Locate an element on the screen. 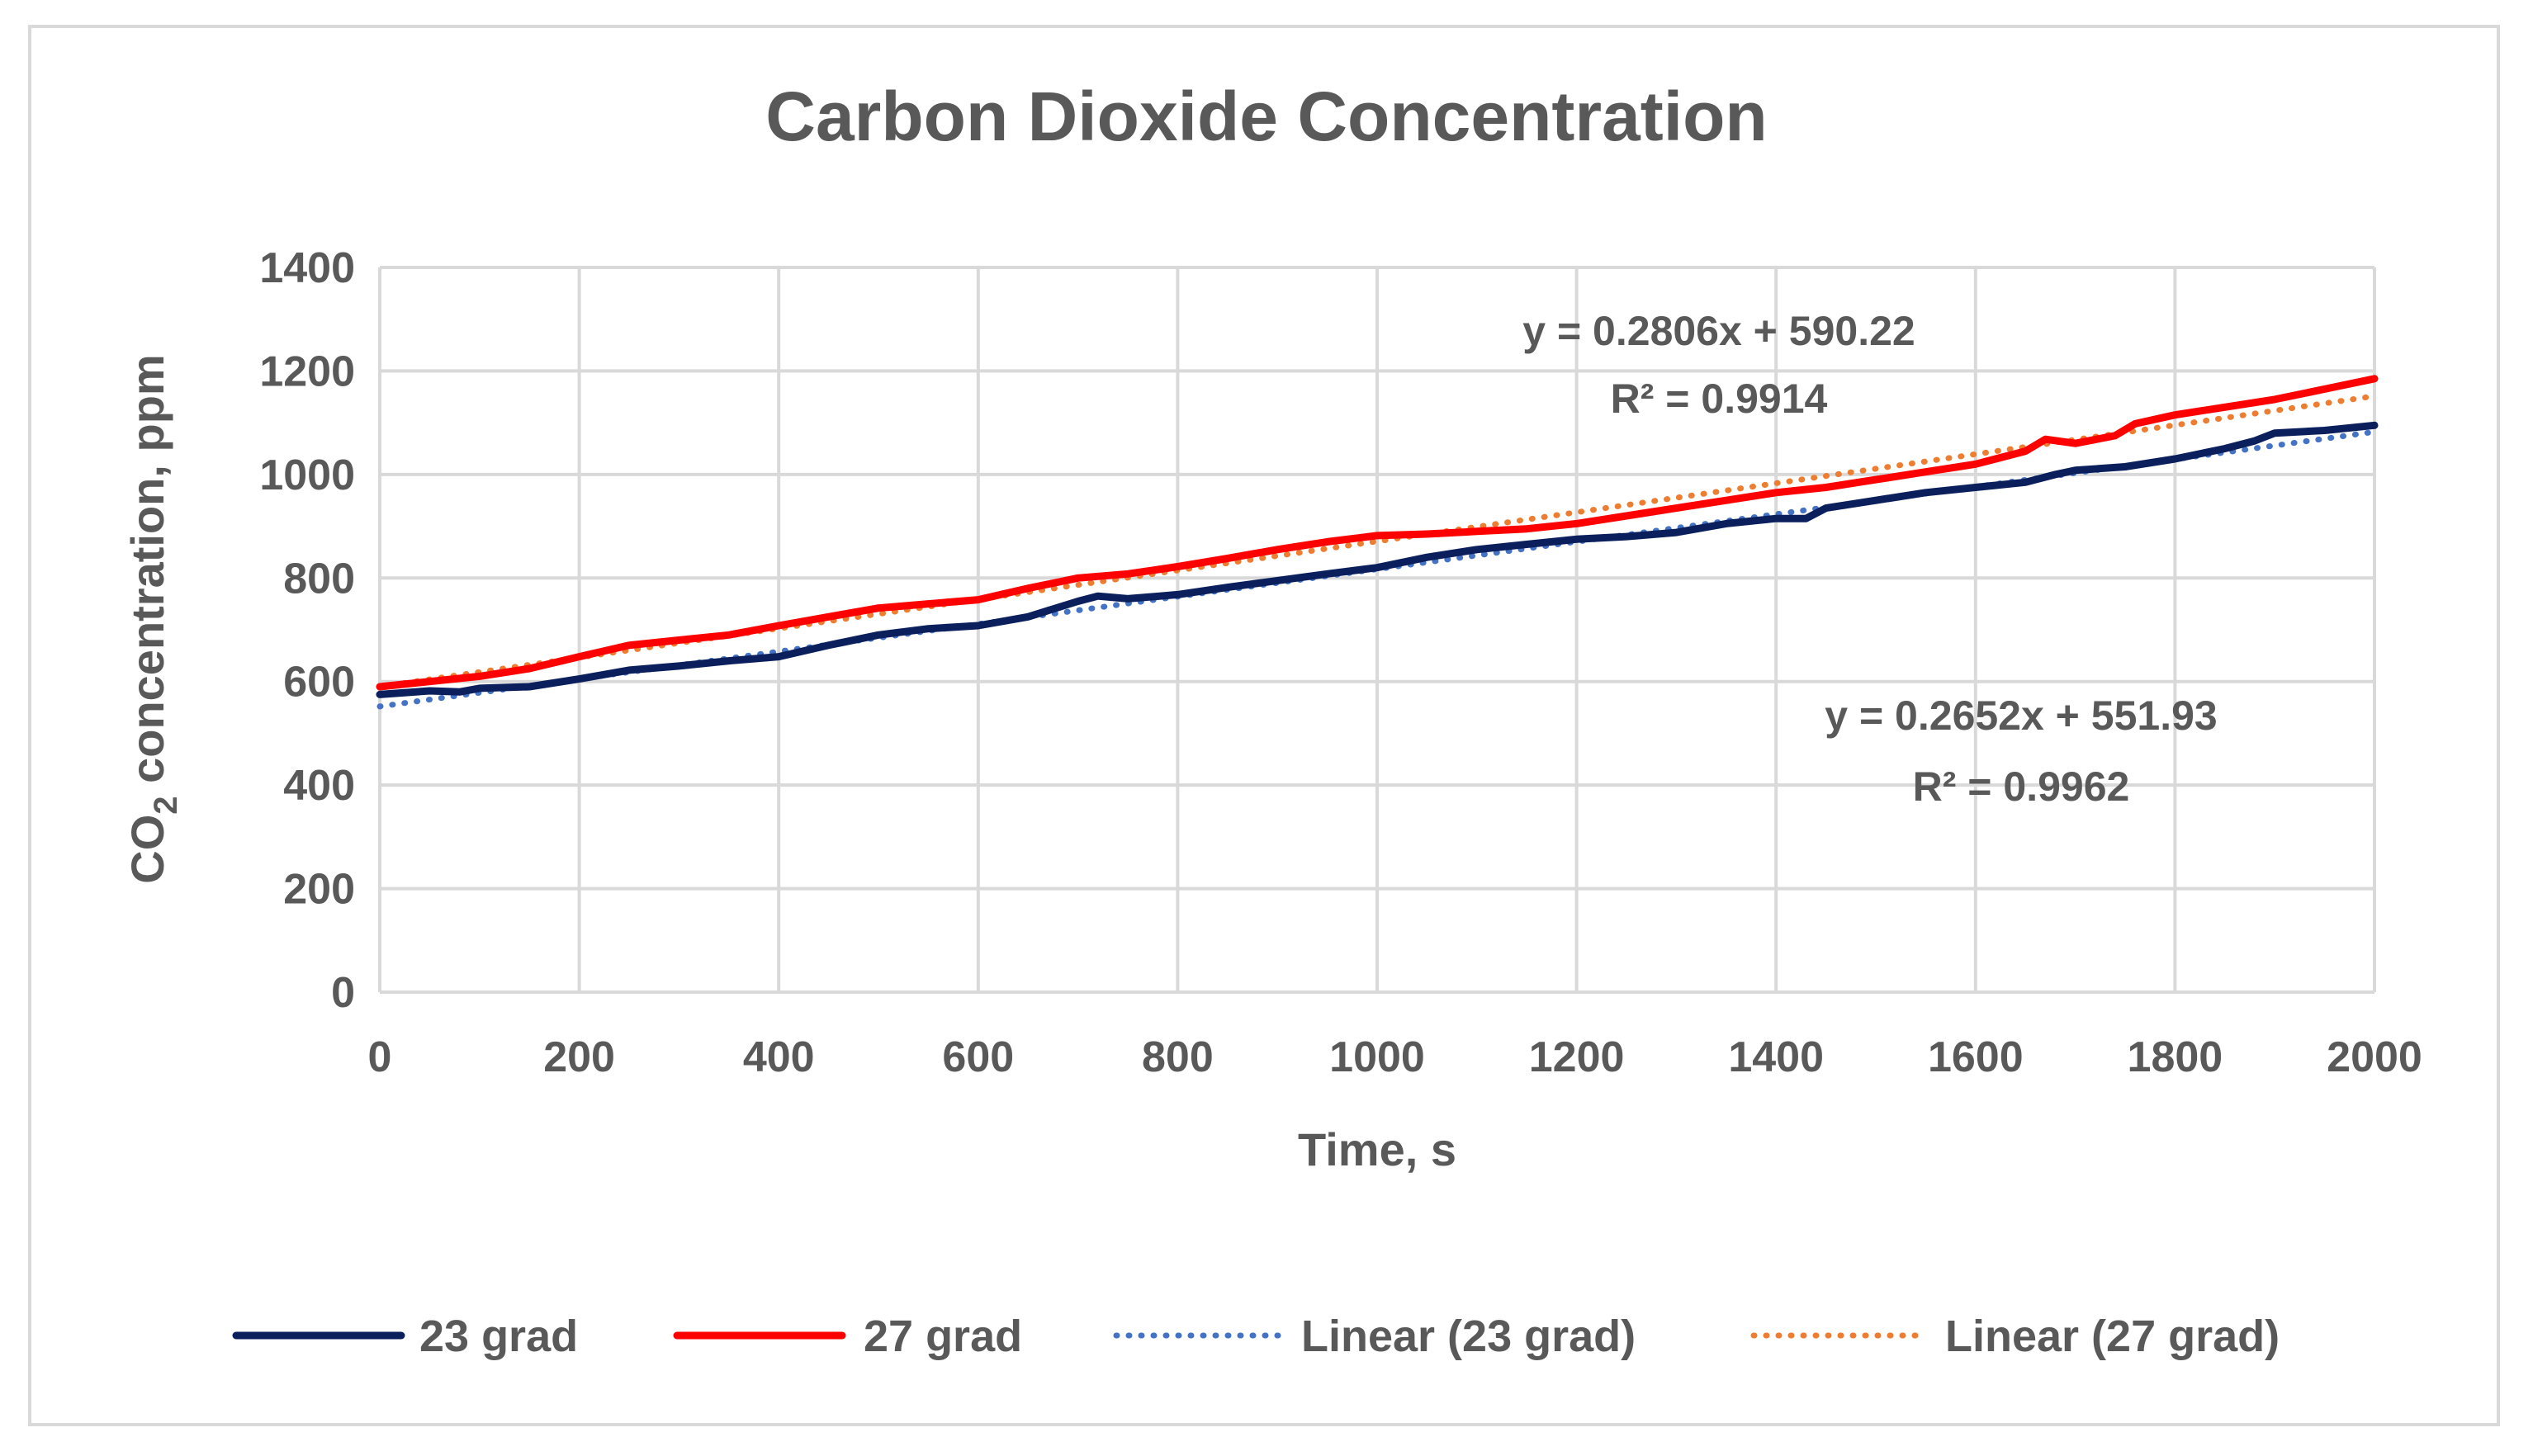 This screenshot has height=1456, width=2533. y-tick-label: 400 is located at coordinates (319, 786).